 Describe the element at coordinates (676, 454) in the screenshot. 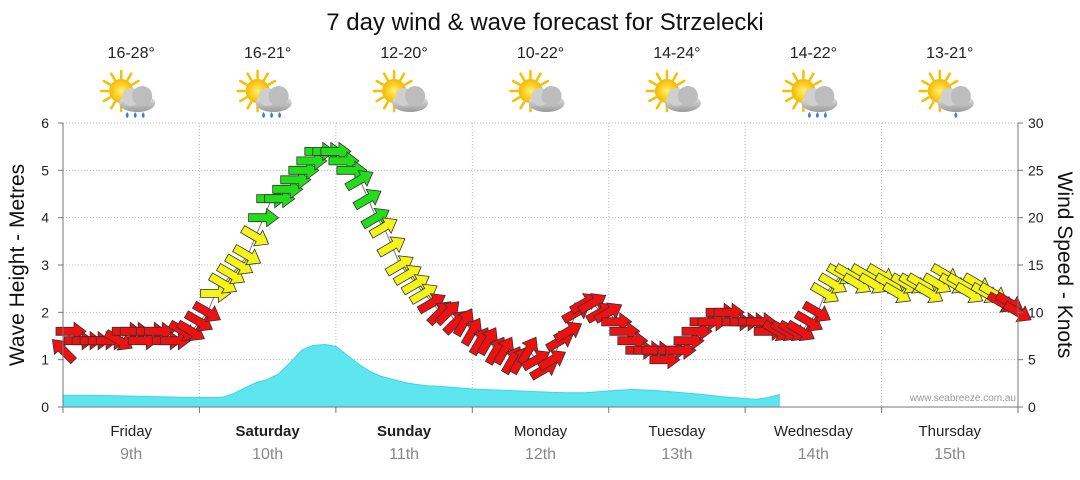

I see `day-date: 13th` at that location.